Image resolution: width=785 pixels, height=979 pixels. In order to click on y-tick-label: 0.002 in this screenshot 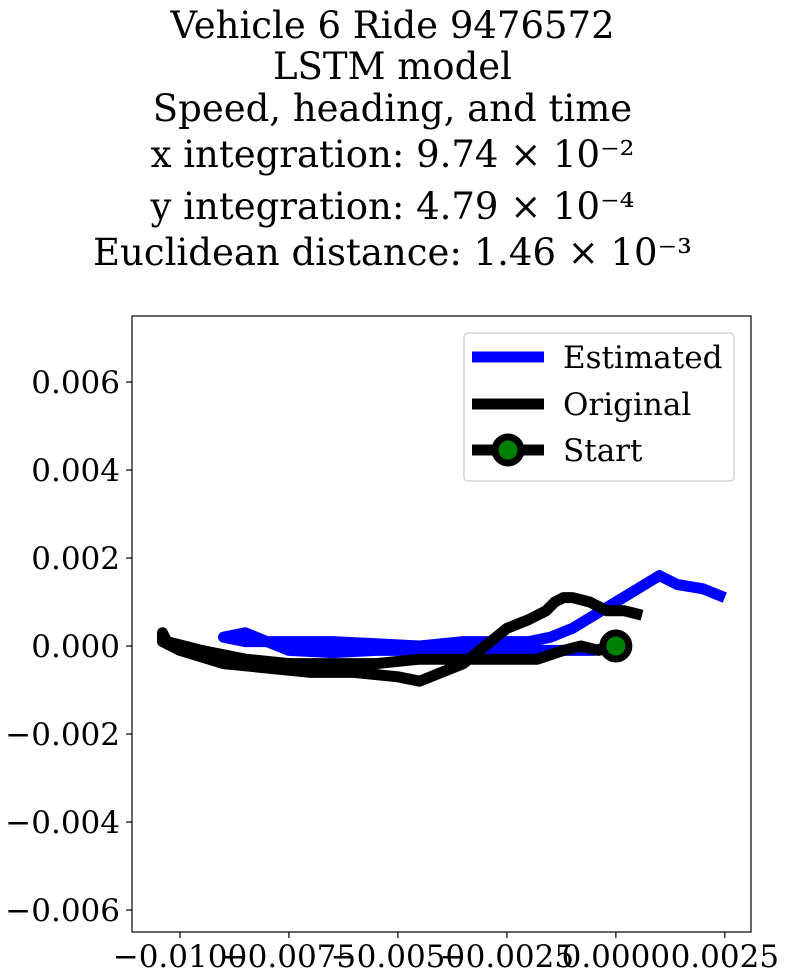, I will do `click(75, 559)`.